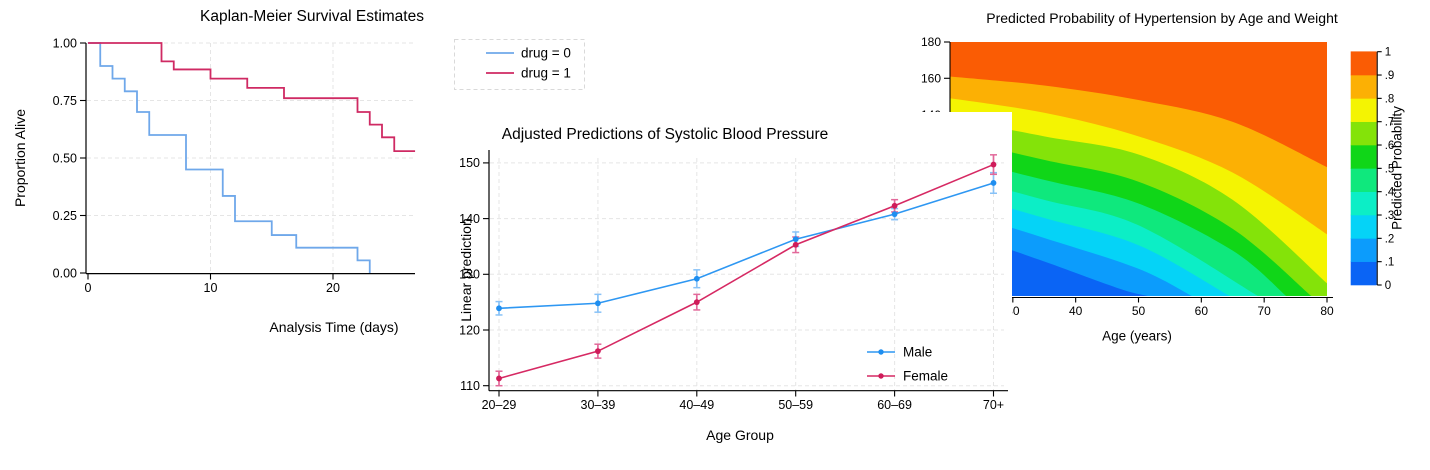 This screenshot has height=470, width=1430. What do you see at coordinates (598, 405) in the screenshot?
I see `svg-text: 30–39` at bounding box center [598, 405].